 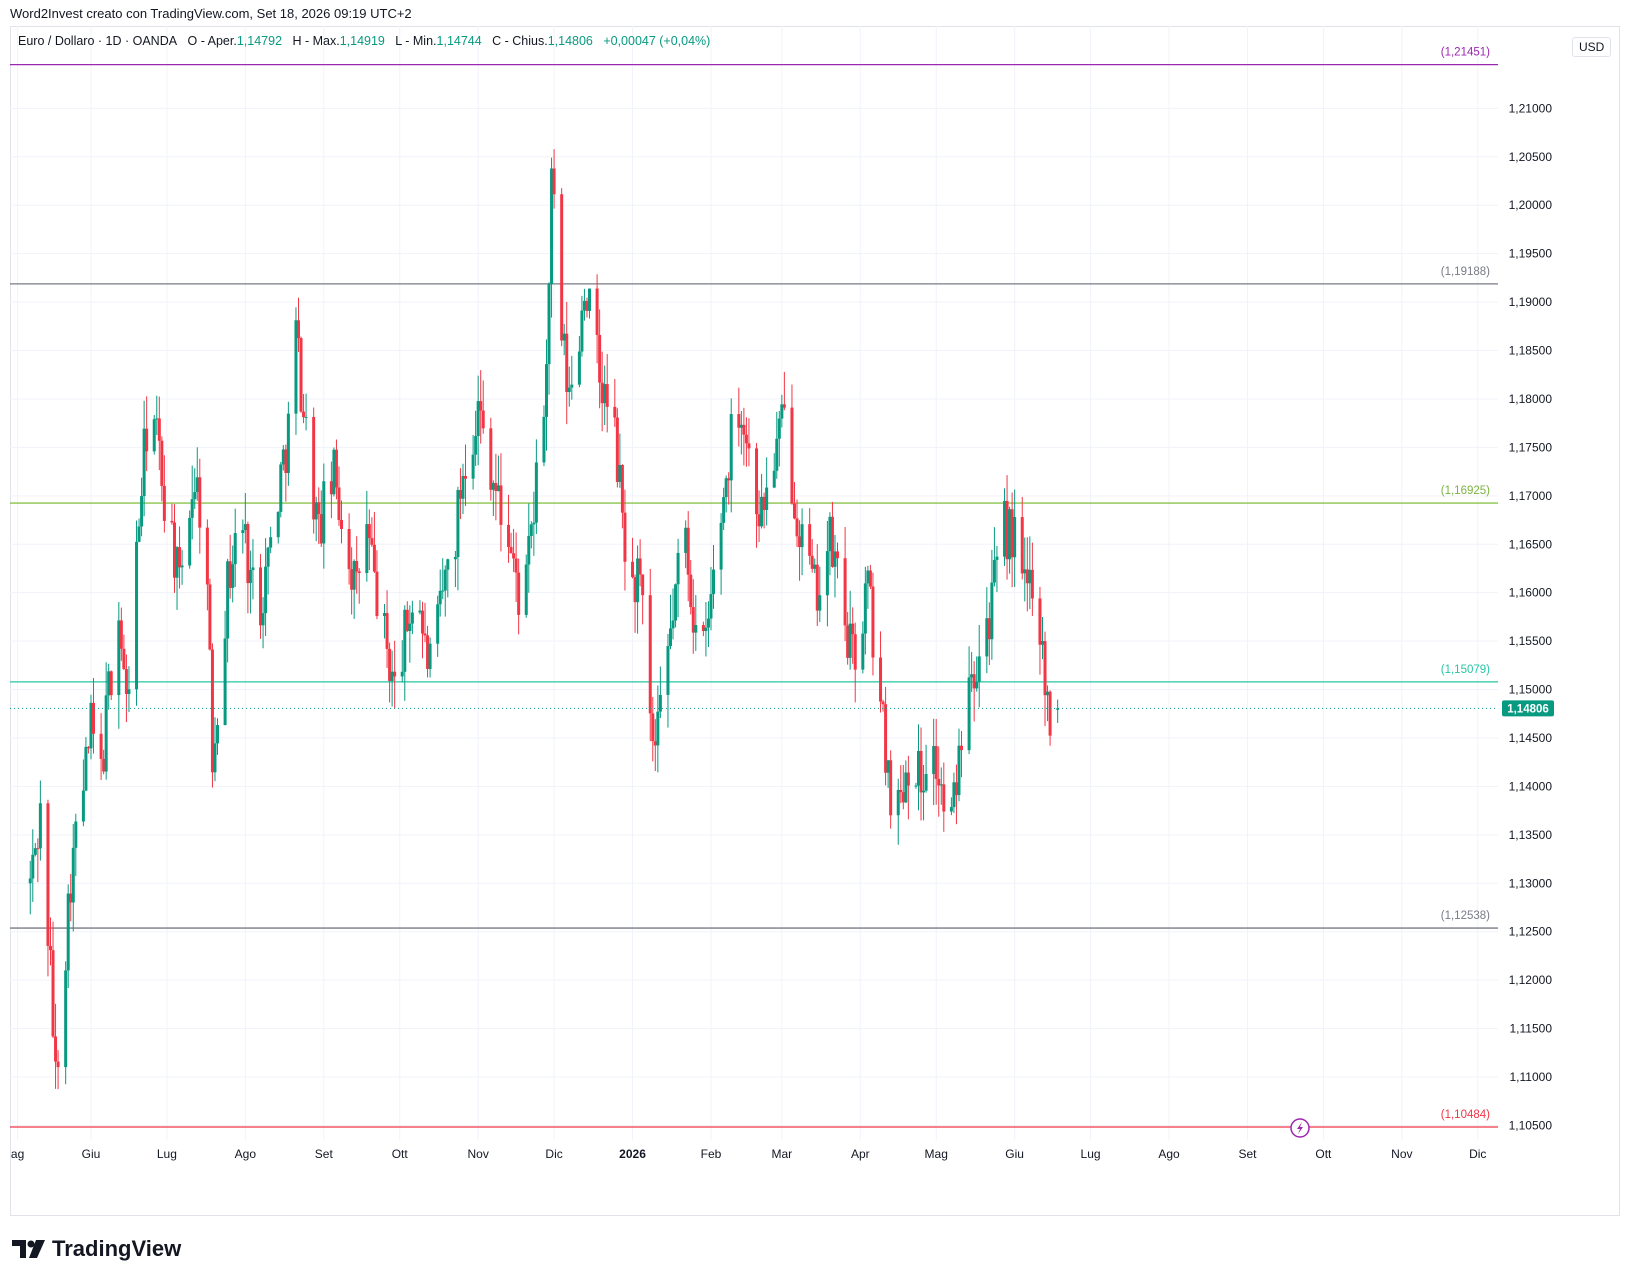 I want to click on level-label: (1,10484), so click(x=1465, y=1115).